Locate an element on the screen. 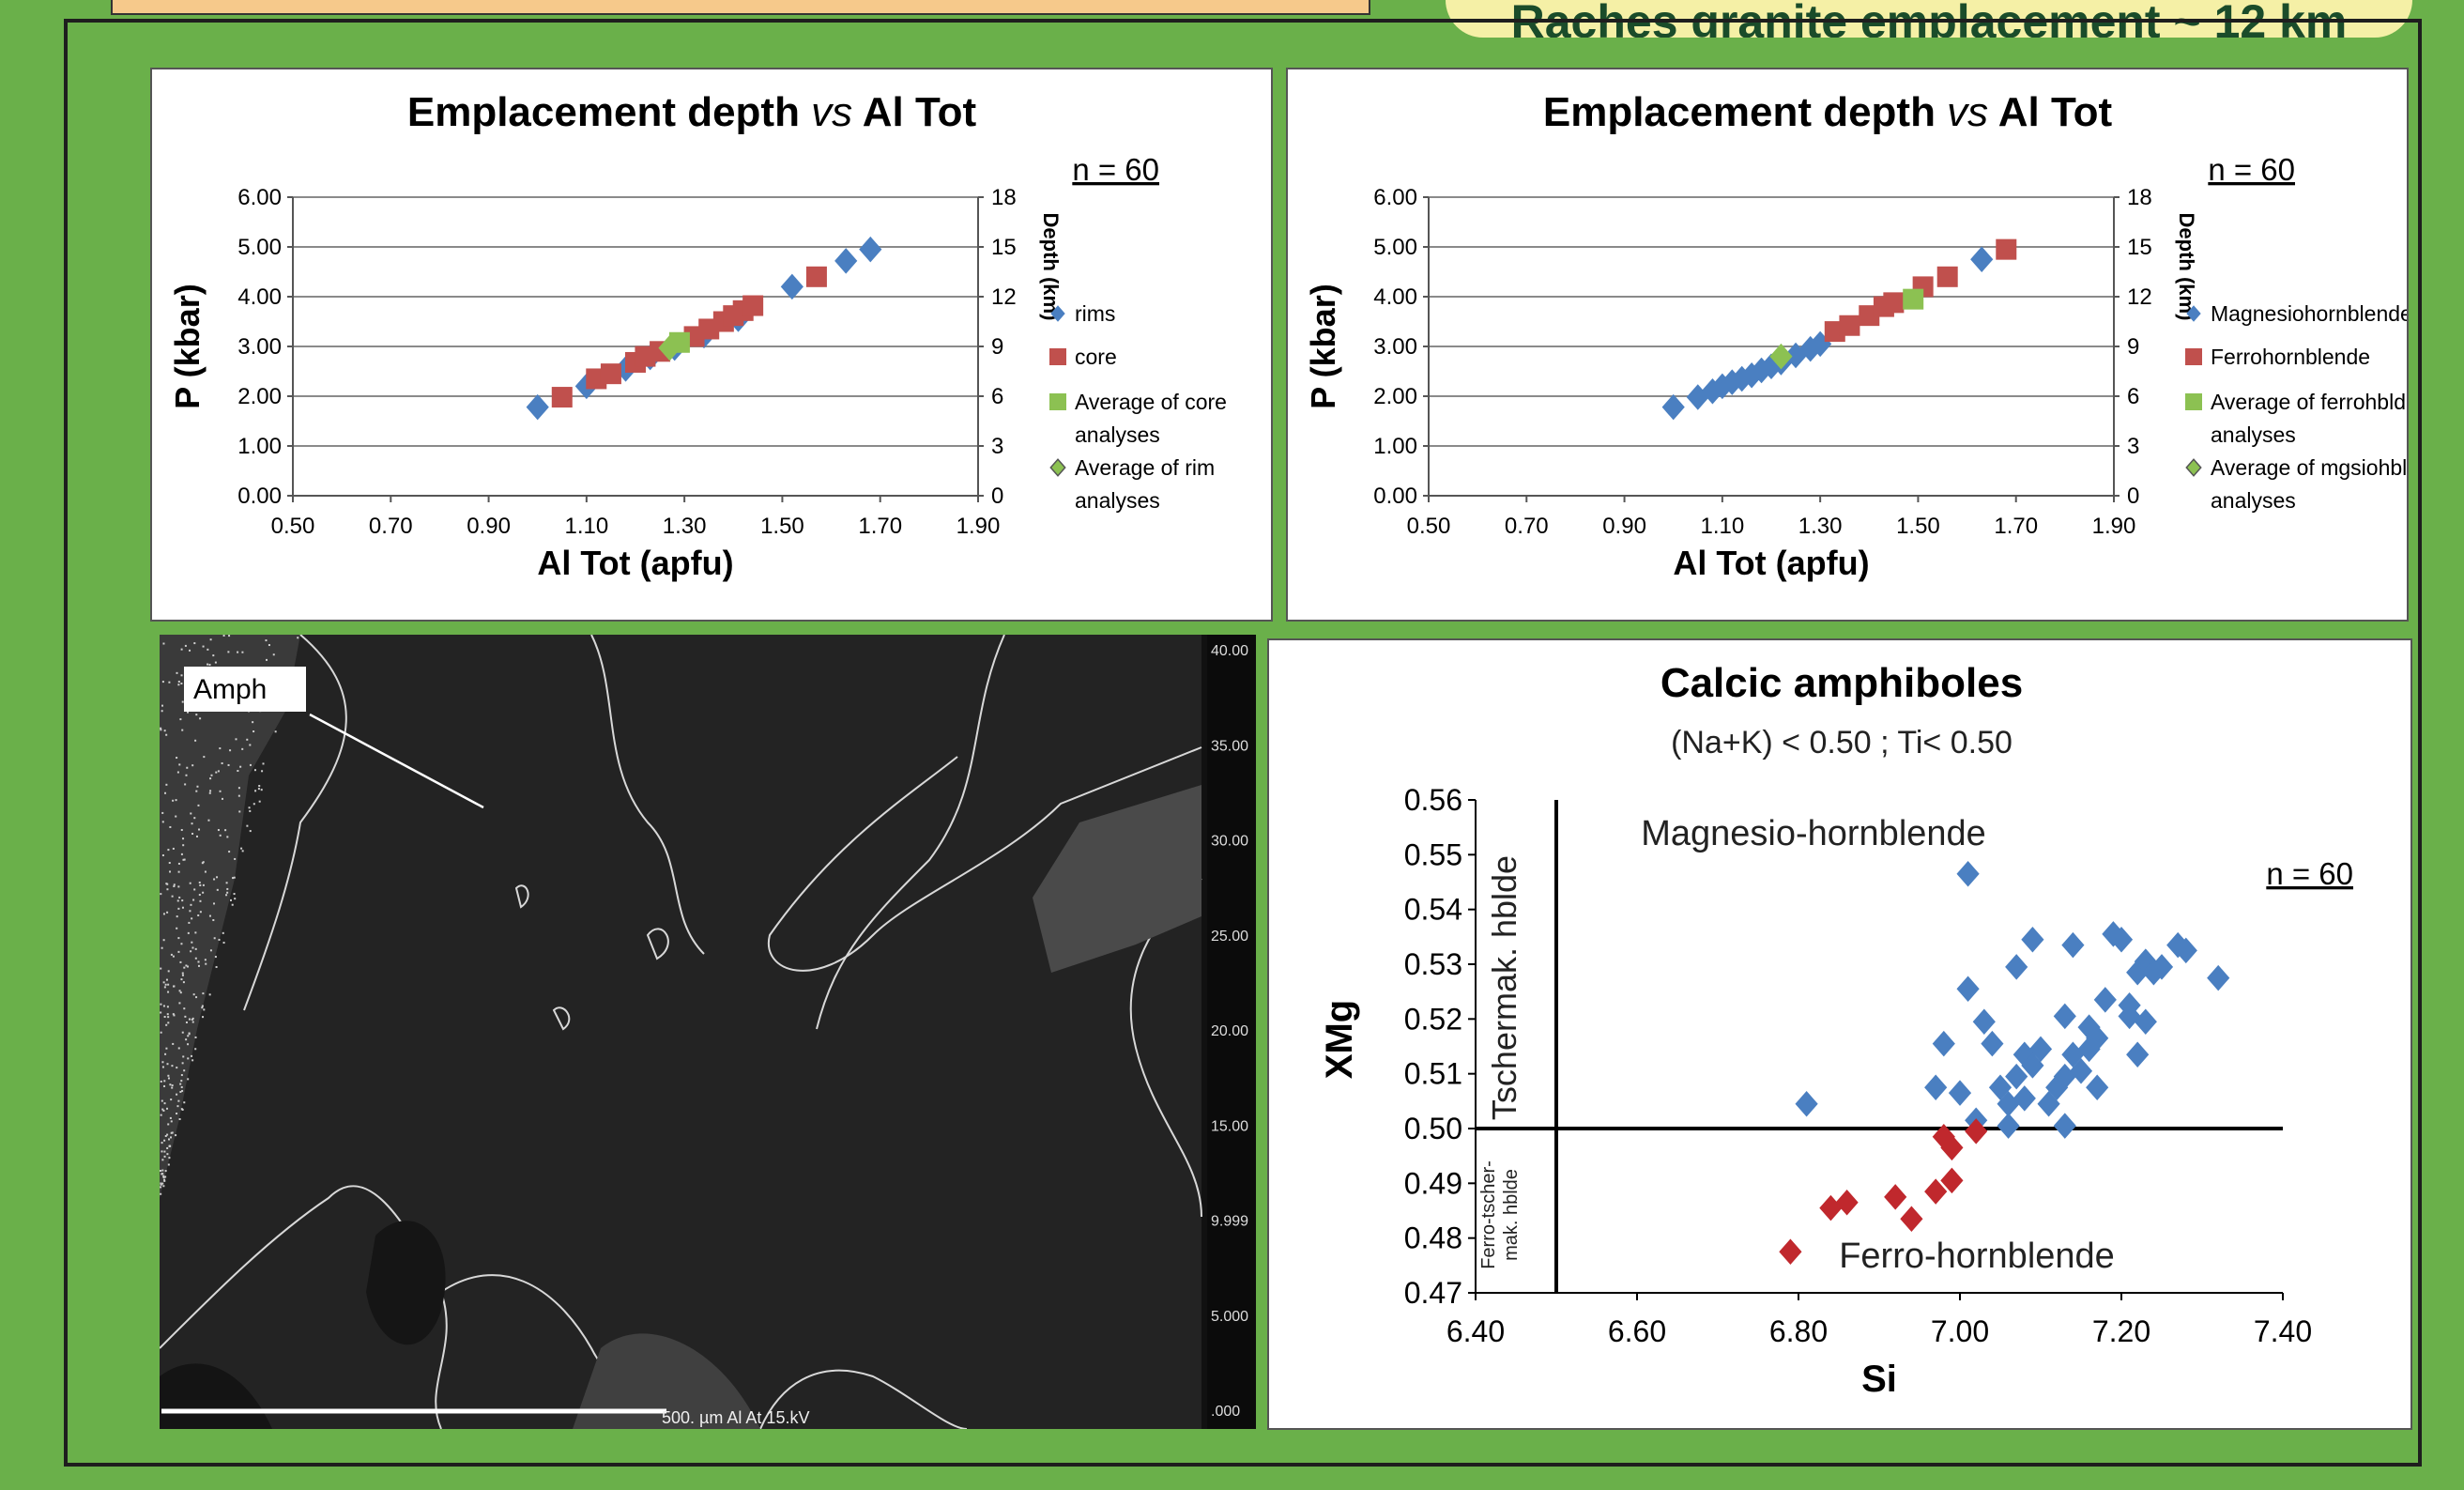 The image size is (2464, 1490). region-label-magnesio: Magnesio-hornblende is located at coordinates (1813, 833).